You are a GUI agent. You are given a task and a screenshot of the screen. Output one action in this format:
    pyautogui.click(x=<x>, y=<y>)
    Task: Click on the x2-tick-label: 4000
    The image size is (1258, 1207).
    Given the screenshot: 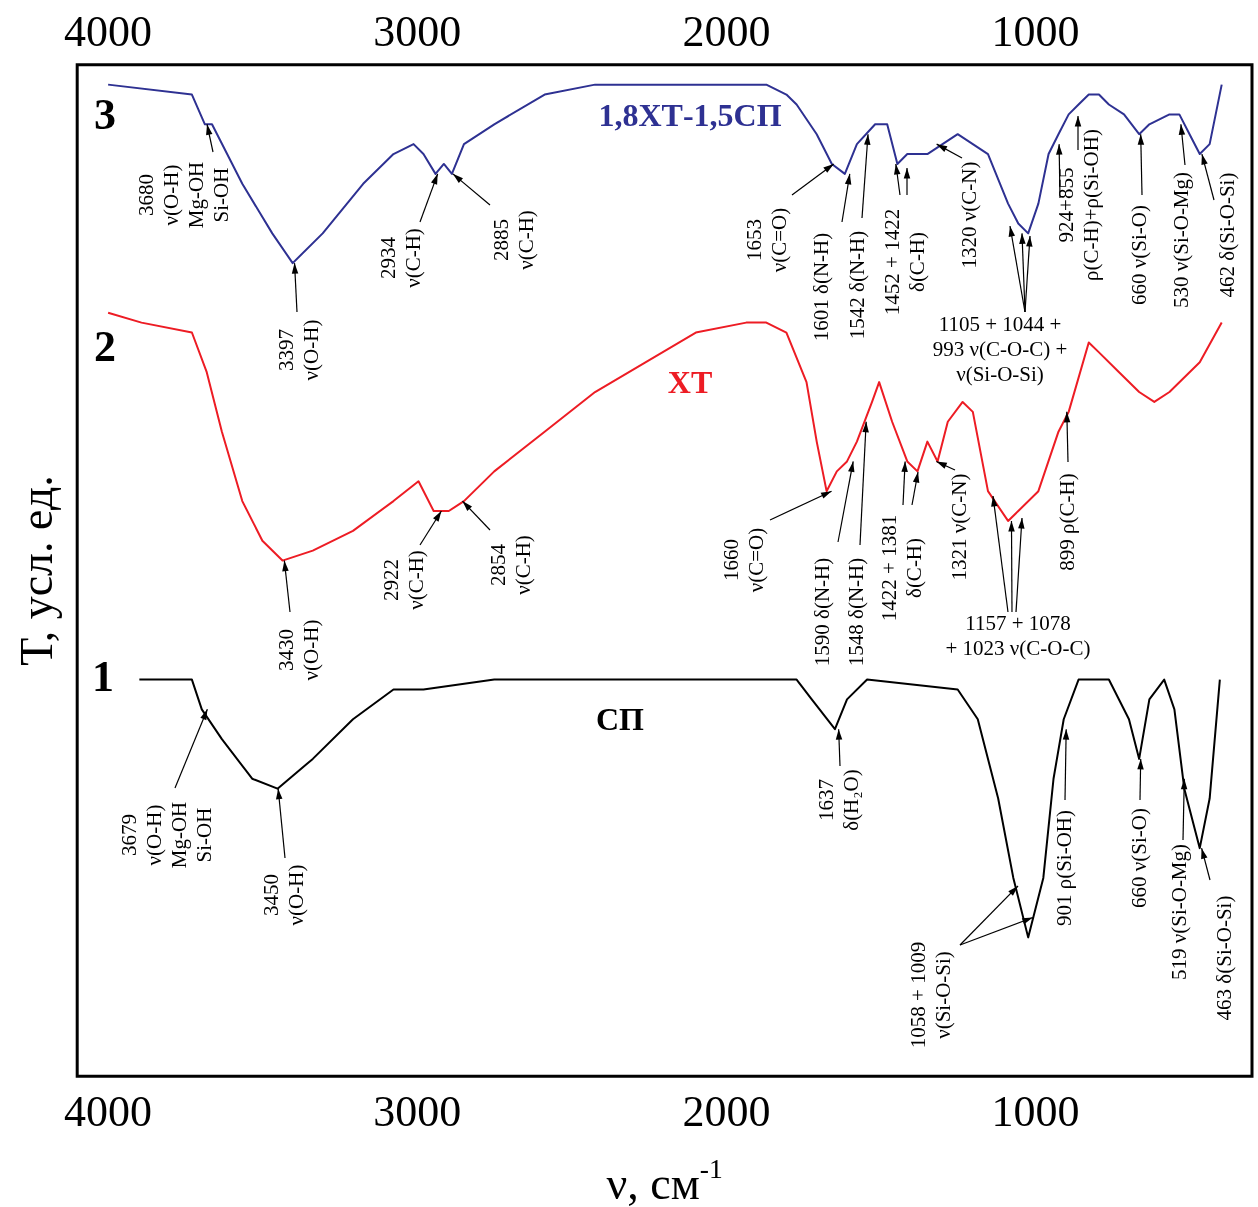 What is the action you would take?
    pyautogui.click(x=108, y=31)
    